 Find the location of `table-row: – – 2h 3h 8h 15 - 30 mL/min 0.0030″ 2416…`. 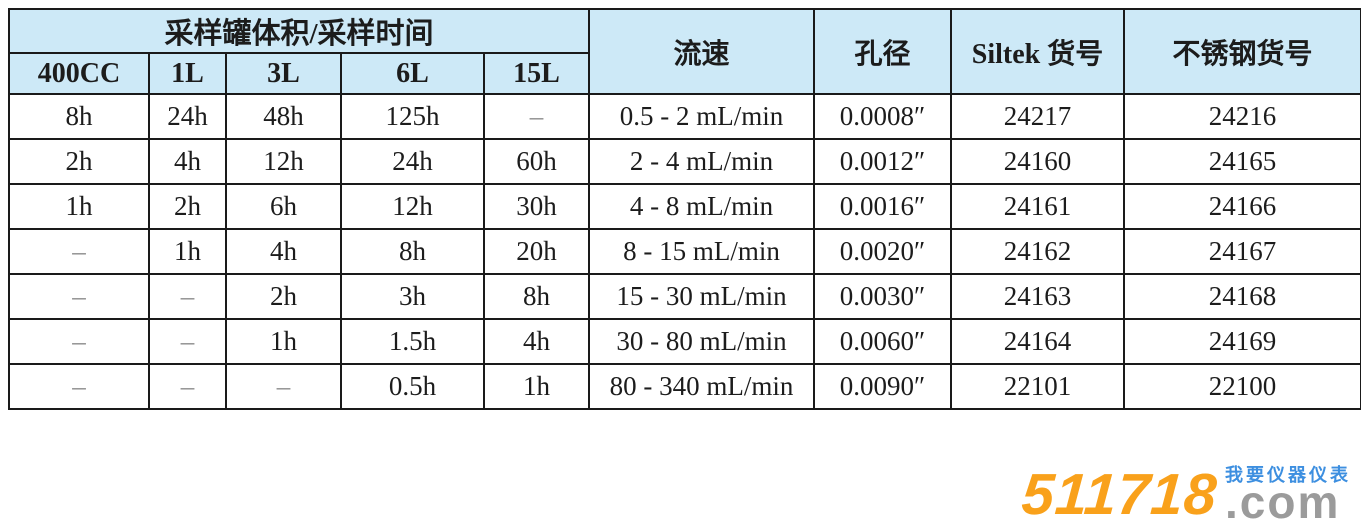

table-row: – – 2h 3h 8h 15 - 30 mL/min 0.0030″ 2416… is located at coordinates (684, 296).